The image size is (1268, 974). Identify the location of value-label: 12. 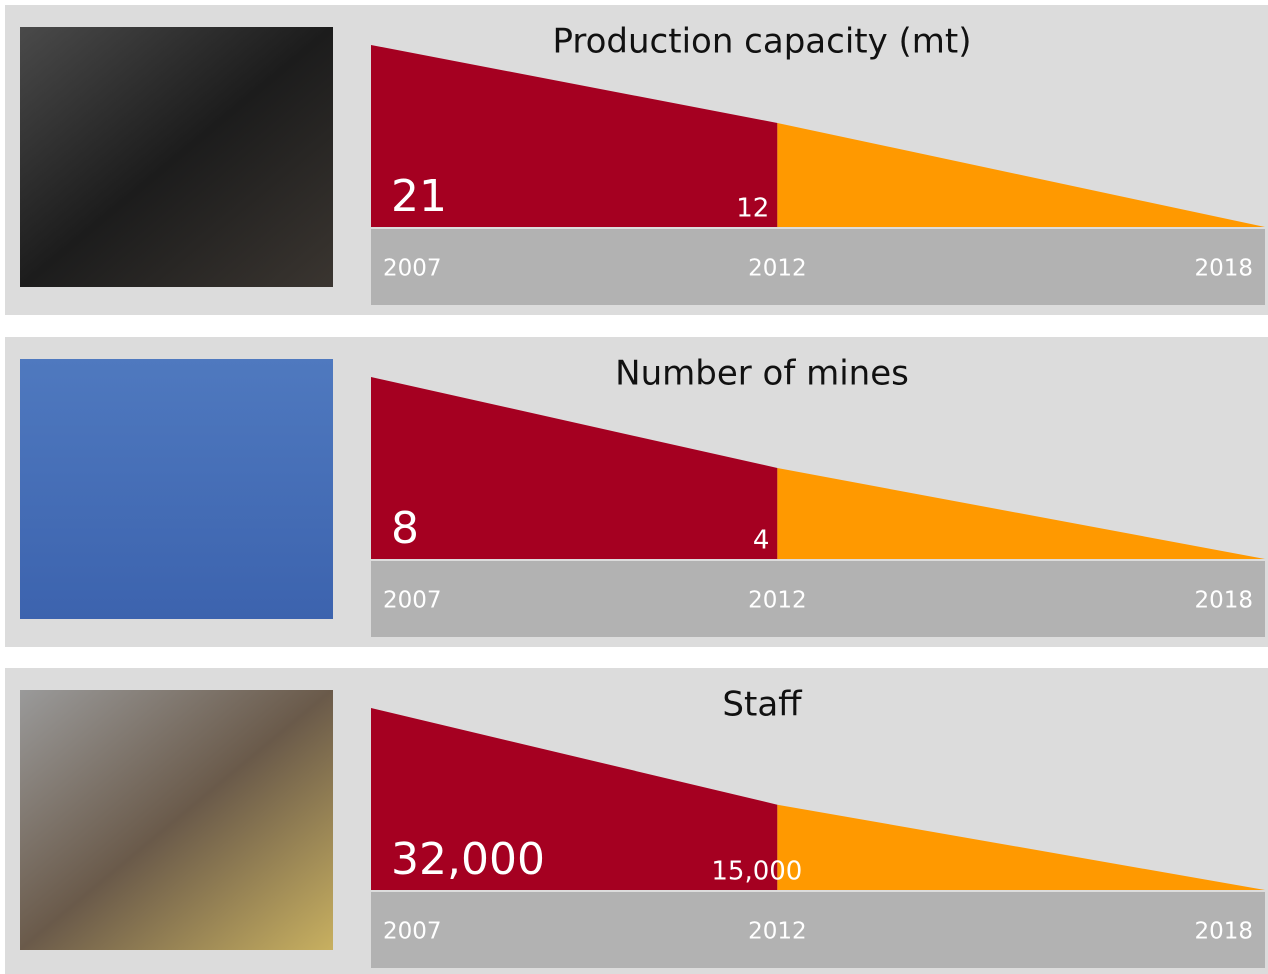
(752, 209).